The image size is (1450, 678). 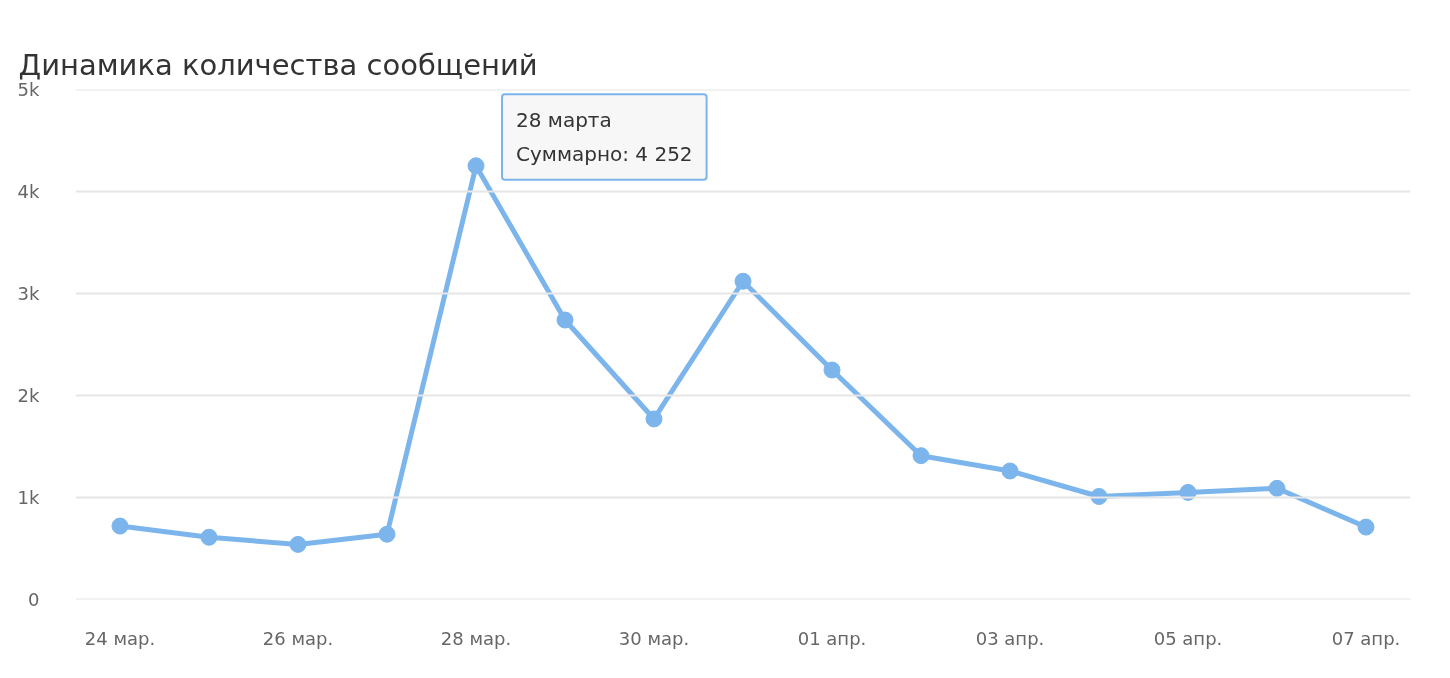 What do you see at coordinates (1010, 638) in the screenshot?
I see `x-tick-label: 03 апр.` at bounding box center [1010, 638].